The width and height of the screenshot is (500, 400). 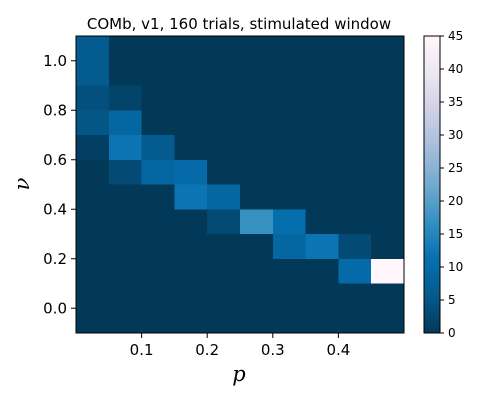 What do you see at coordinates (455, 69) in the screenshot?
I see `colorbar-tick-label: 40` at bounding box center [455, 69].